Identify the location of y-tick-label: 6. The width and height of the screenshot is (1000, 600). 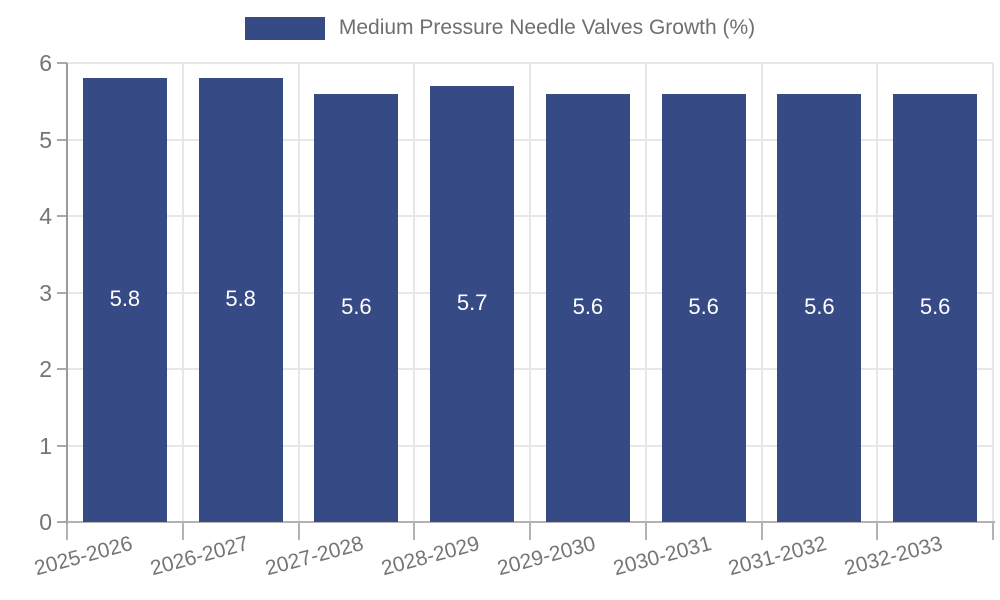
(45, 63).